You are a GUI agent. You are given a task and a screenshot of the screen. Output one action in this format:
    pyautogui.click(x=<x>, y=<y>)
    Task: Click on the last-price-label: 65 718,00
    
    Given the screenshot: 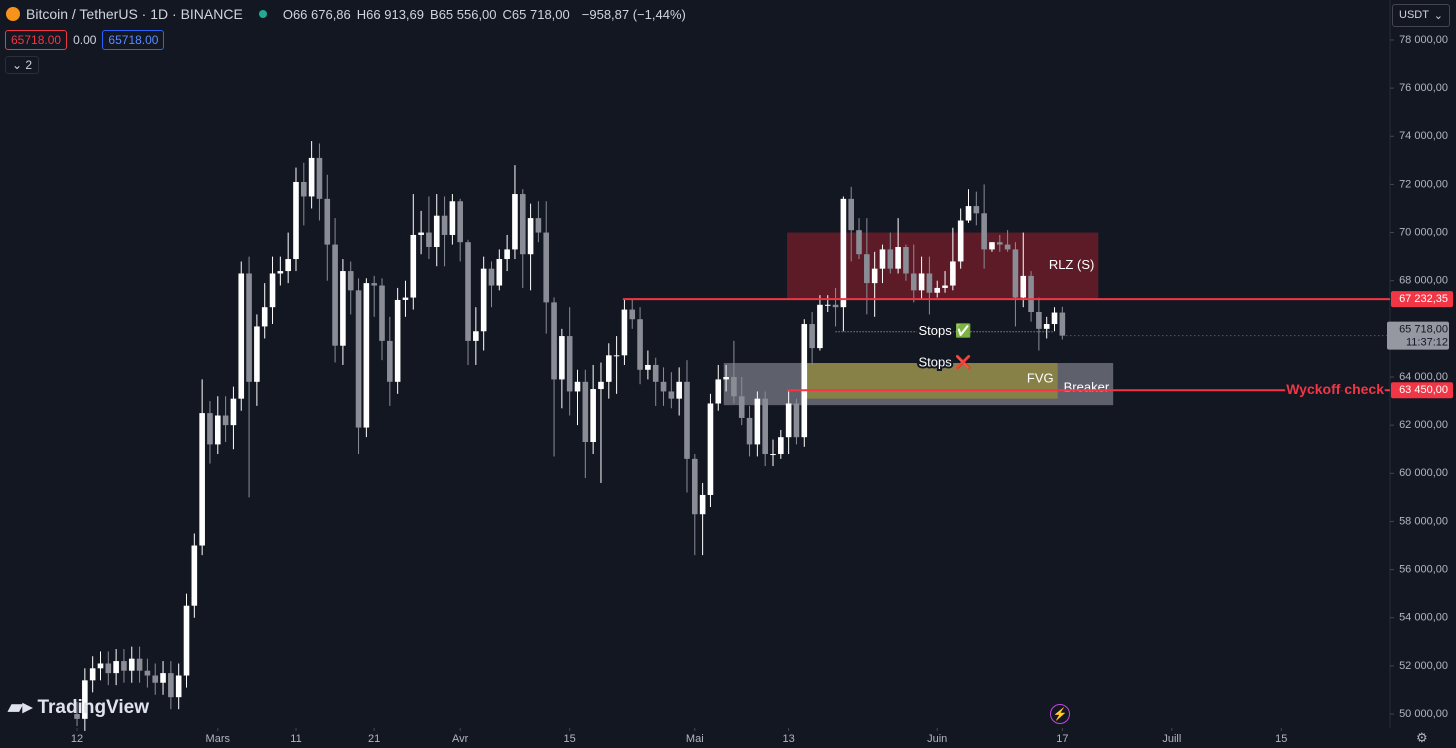 What is the action you would take?
    pyautogui.click(x=1423, y=330)
    